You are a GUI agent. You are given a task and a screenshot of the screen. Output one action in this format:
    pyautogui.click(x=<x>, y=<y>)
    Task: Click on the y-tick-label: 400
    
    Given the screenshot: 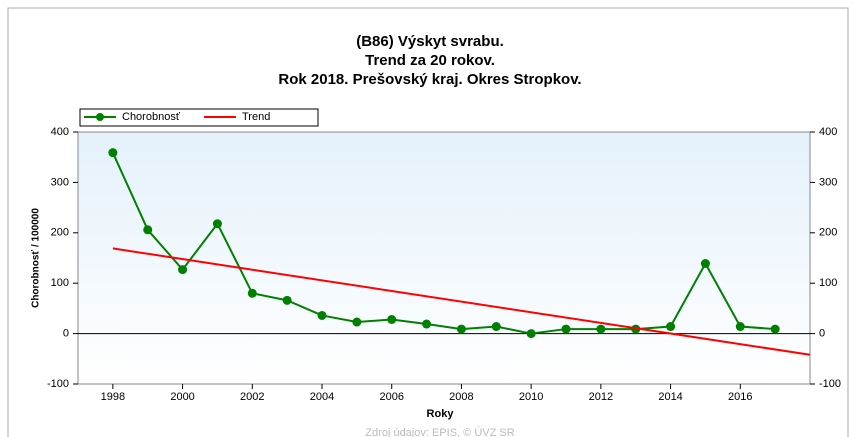 What is the action you would take?
    pyautogui.click(x=60, y=132)
    